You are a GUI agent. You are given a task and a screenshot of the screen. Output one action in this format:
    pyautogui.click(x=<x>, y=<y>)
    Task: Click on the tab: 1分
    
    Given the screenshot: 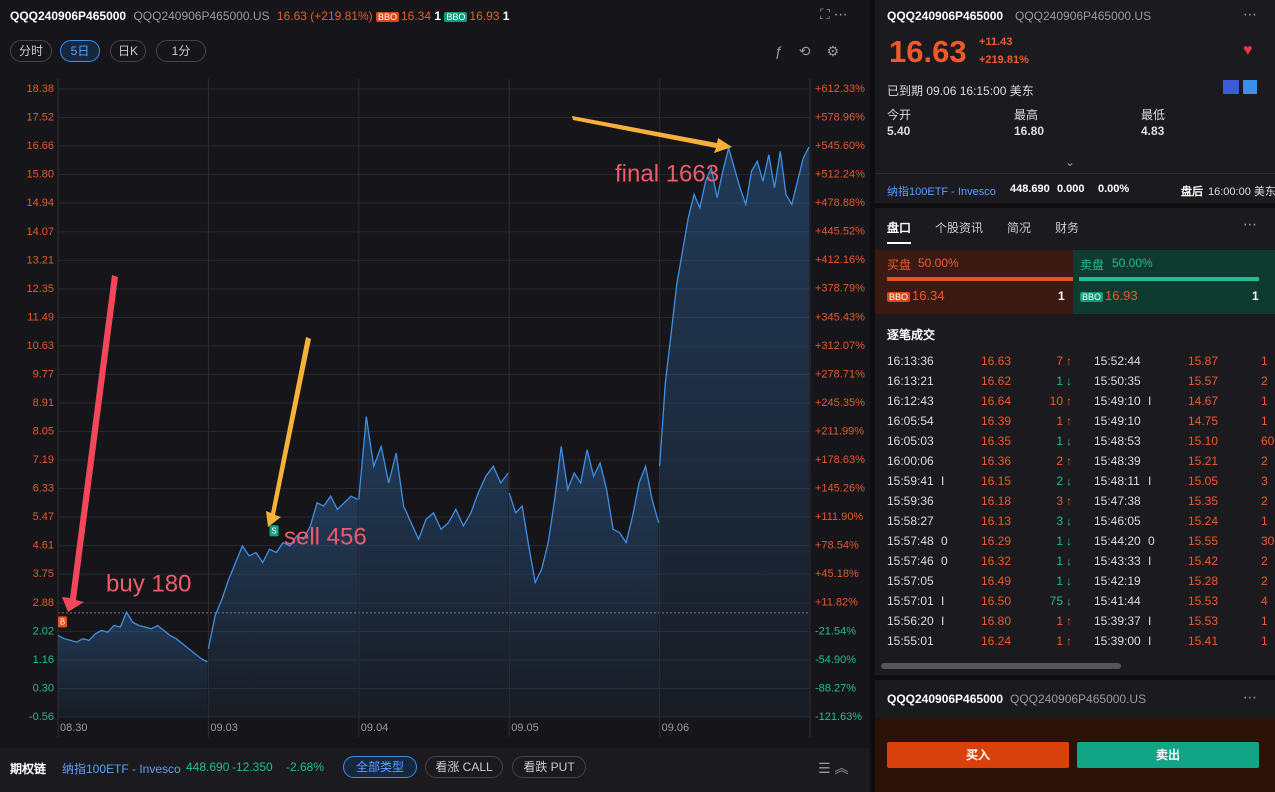 What is the action you would take?
    pyautogui.click(x=181, y=51)
    